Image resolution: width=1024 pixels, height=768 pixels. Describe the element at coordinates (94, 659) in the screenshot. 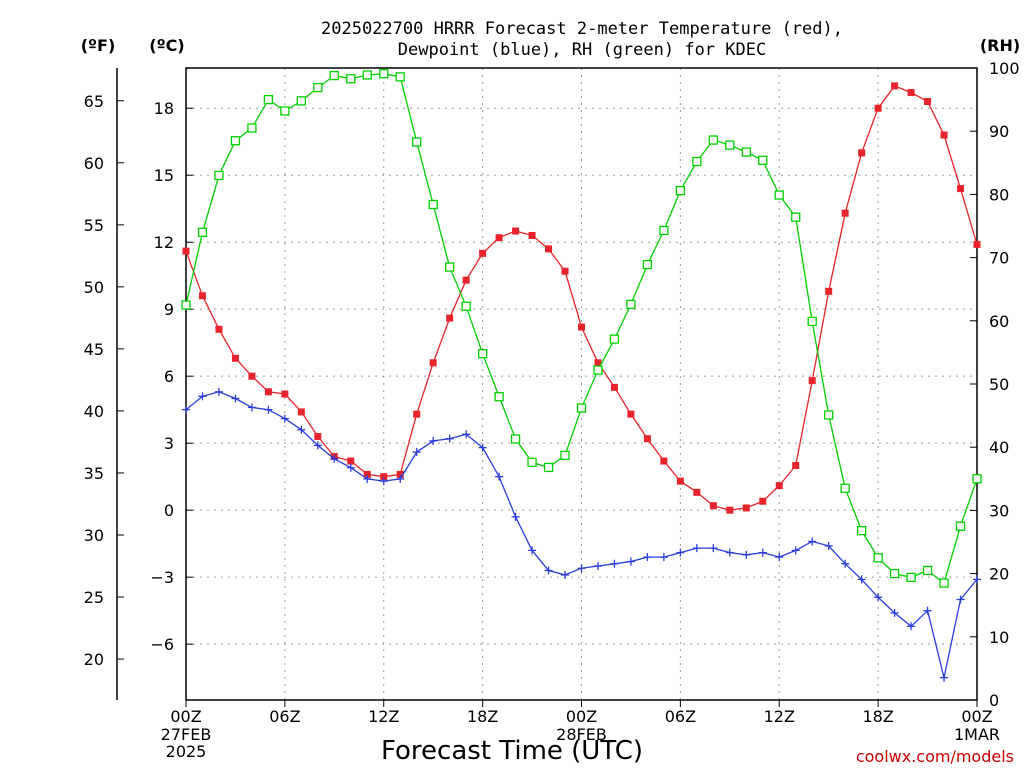

I see `fahrenheit-tick-label: 20` at that location.